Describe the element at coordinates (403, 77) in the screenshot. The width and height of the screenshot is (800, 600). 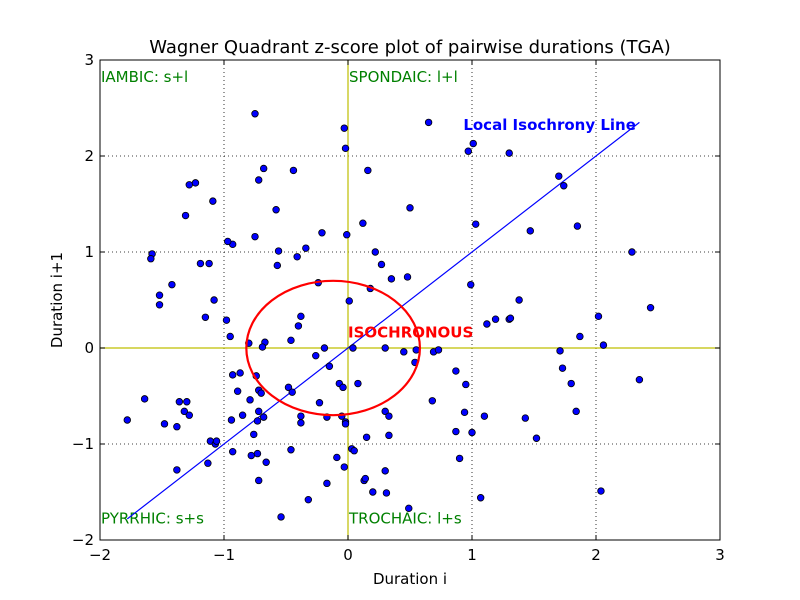
I see `quadrant-label: SPONDAIC: l+l` at that location.